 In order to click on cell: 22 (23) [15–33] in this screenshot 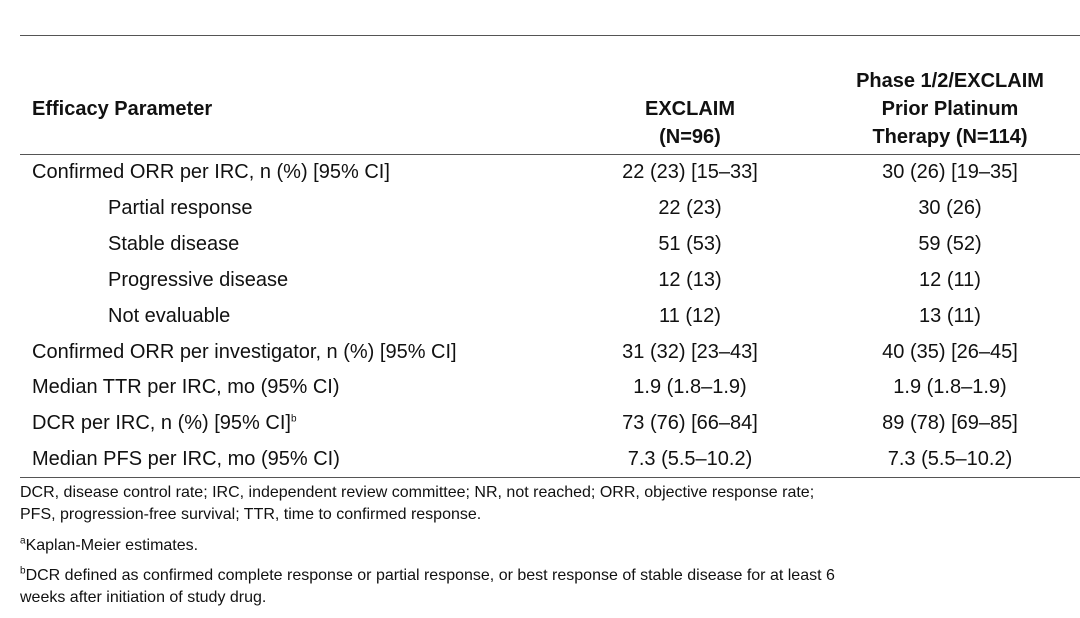, I will do `click(690, 172)`.